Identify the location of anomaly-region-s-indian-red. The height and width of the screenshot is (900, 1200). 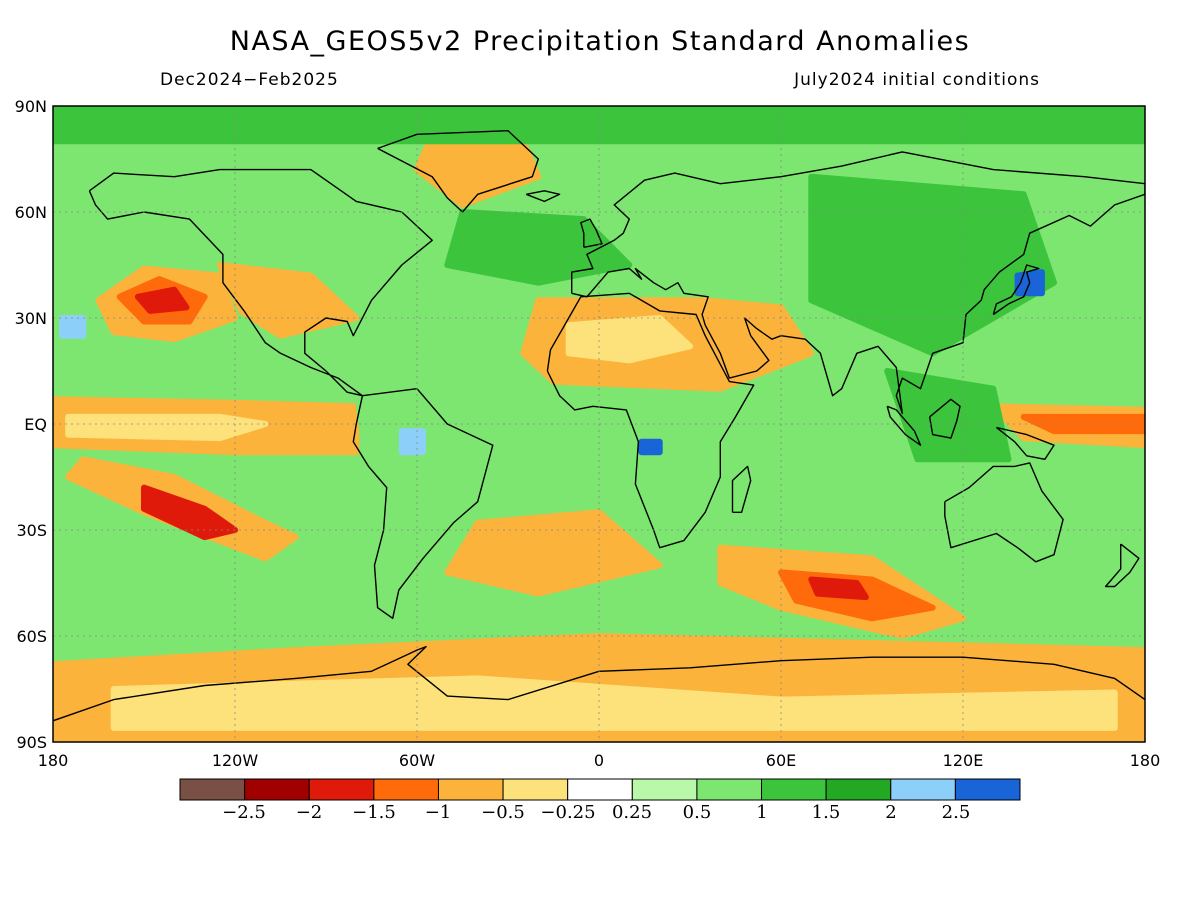
(838, 588).